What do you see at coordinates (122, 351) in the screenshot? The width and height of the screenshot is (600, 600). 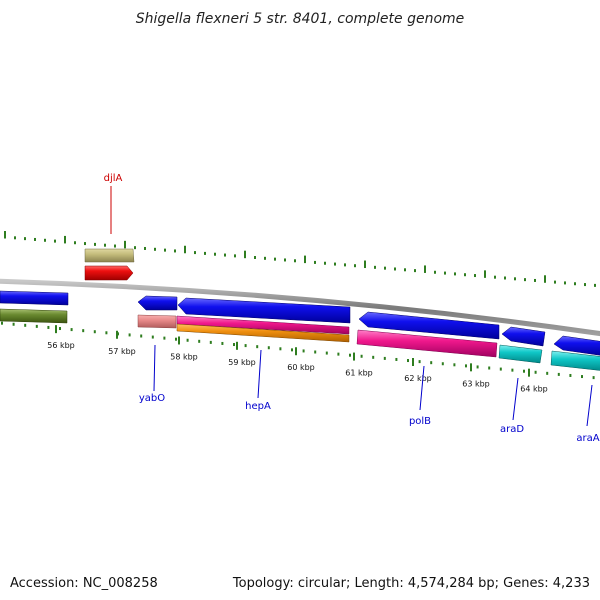 I see `kbp-tick-label: 57 kbp` at bounding box center [122, 351].